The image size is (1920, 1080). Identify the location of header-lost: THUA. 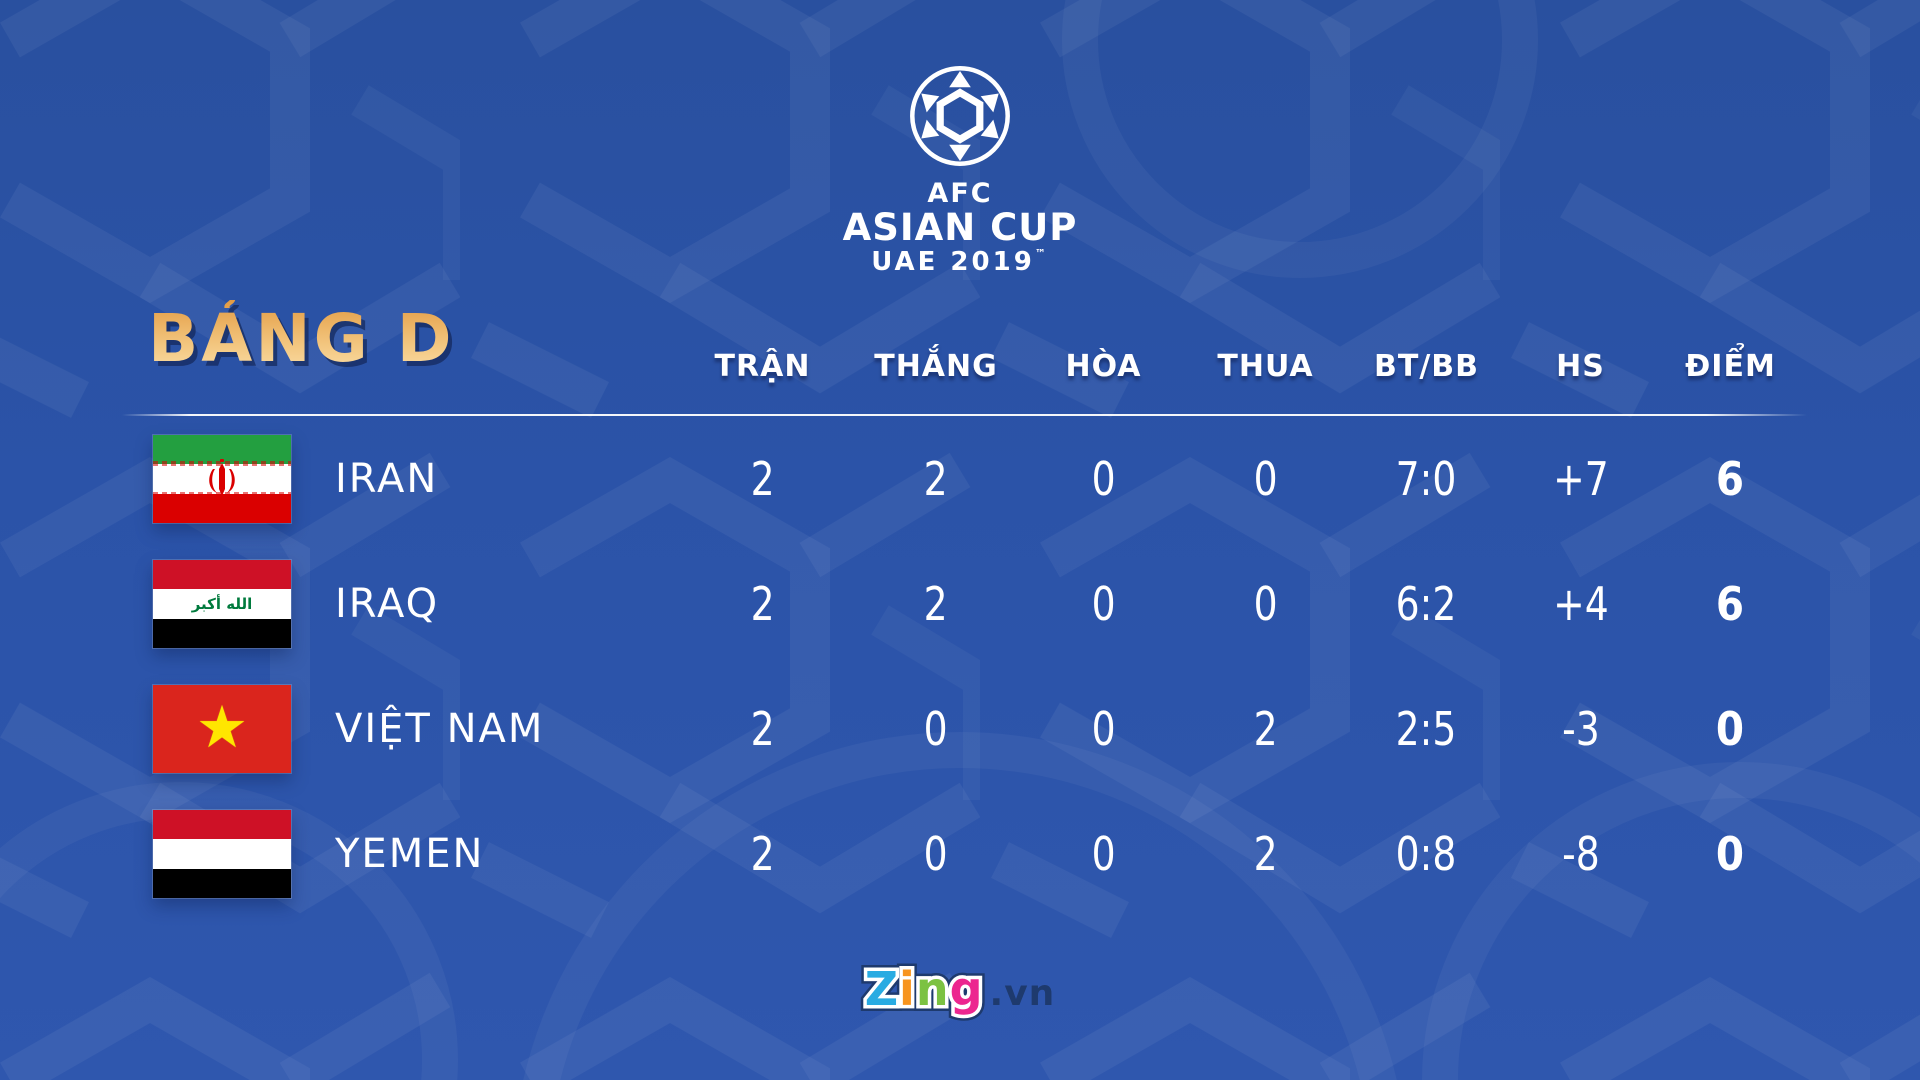
(1265, 366).